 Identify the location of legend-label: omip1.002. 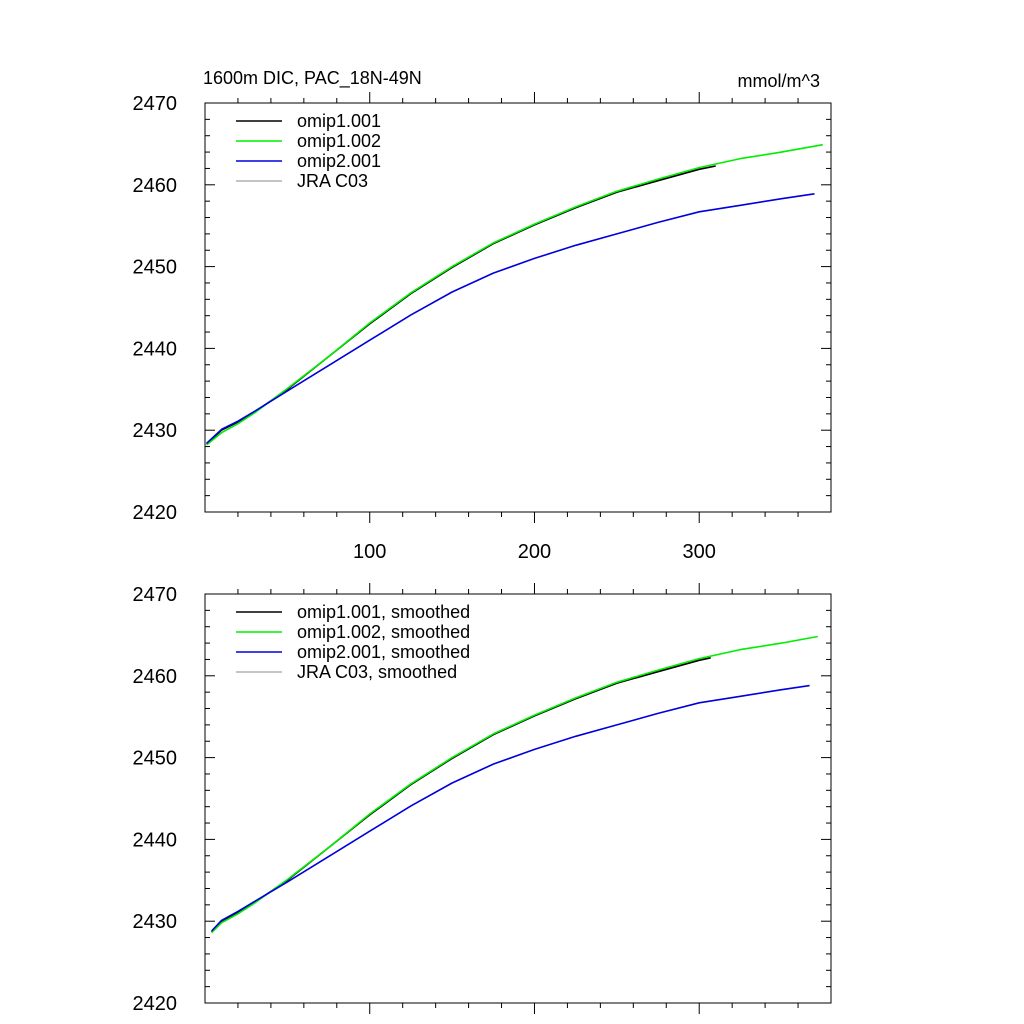
(339, 141).